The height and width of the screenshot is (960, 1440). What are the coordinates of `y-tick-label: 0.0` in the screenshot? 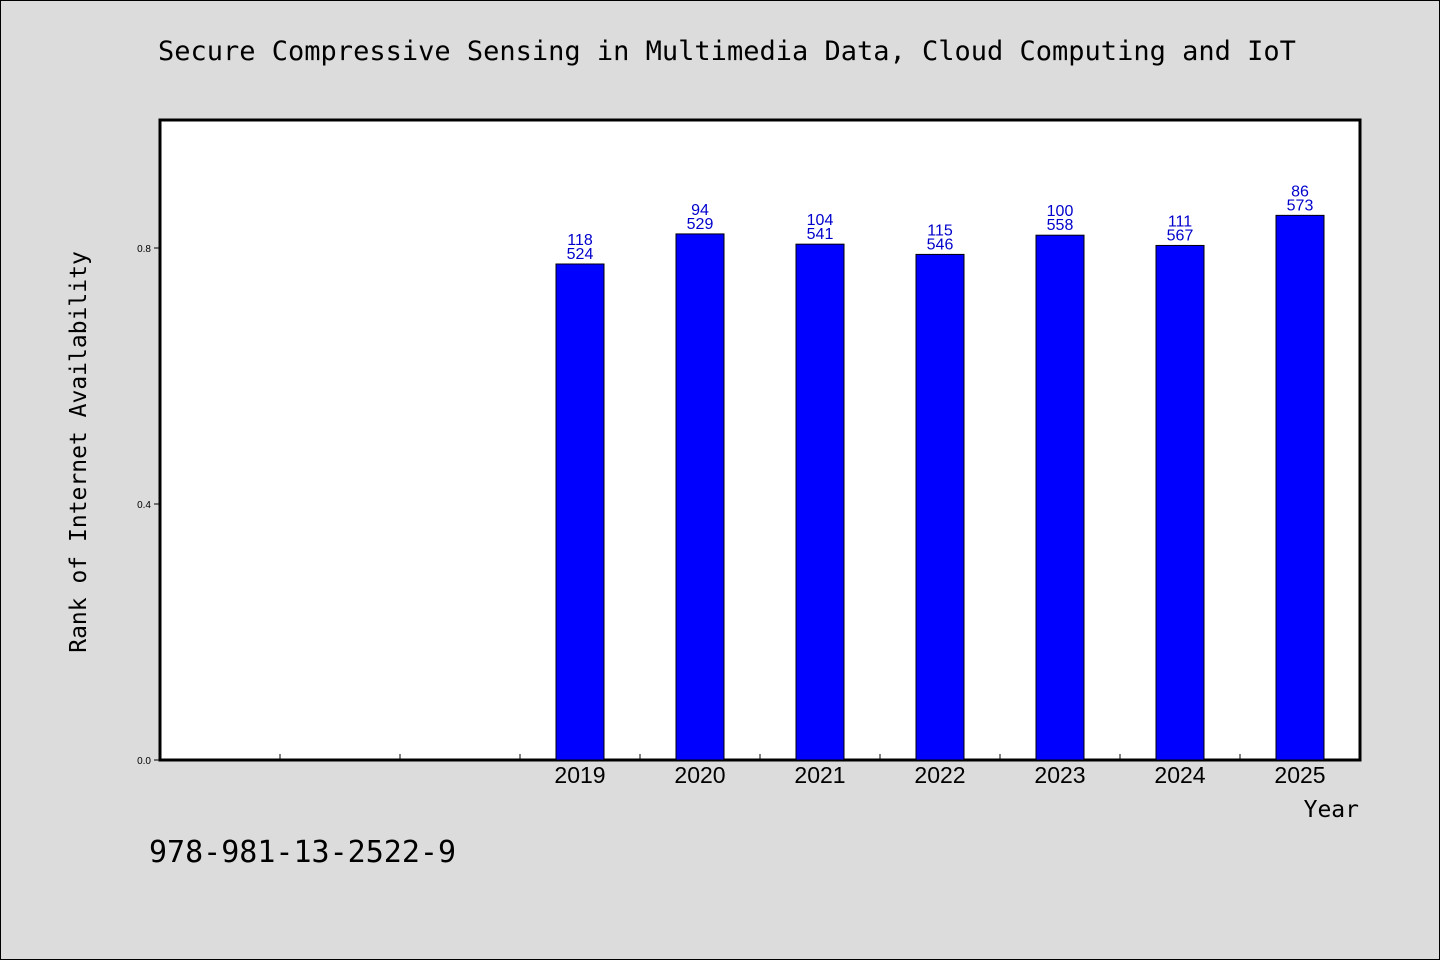 It's located at (144, 761).